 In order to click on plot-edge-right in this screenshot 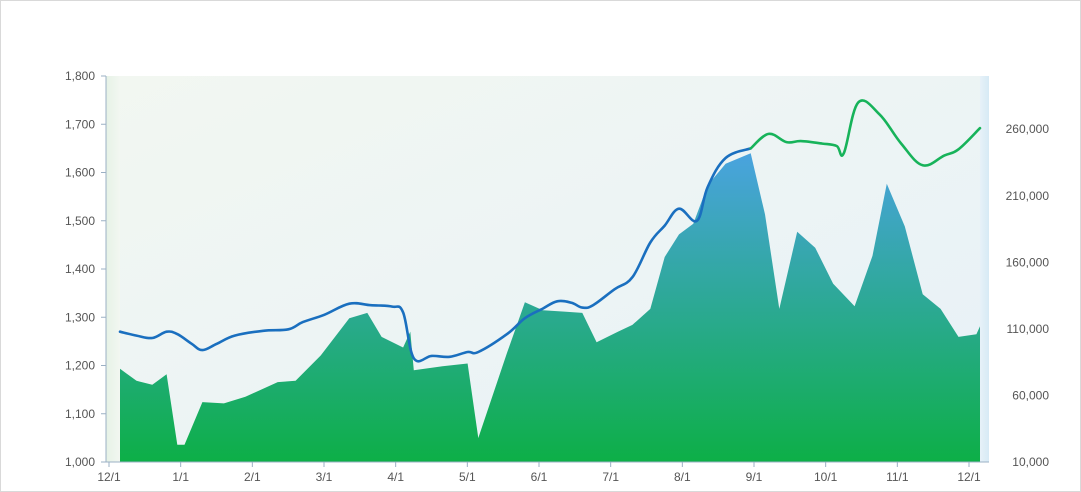, I will do `click(984, 269)`.